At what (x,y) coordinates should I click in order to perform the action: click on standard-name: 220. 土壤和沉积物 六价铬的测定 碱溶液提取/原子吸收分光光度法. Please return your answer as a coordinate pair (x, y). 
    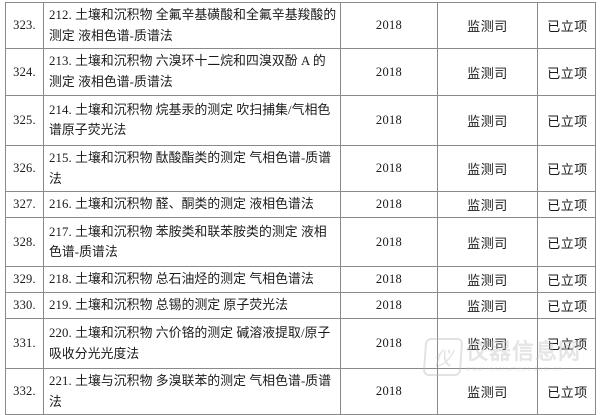
    Looking at the image, I should click on (192, 344).